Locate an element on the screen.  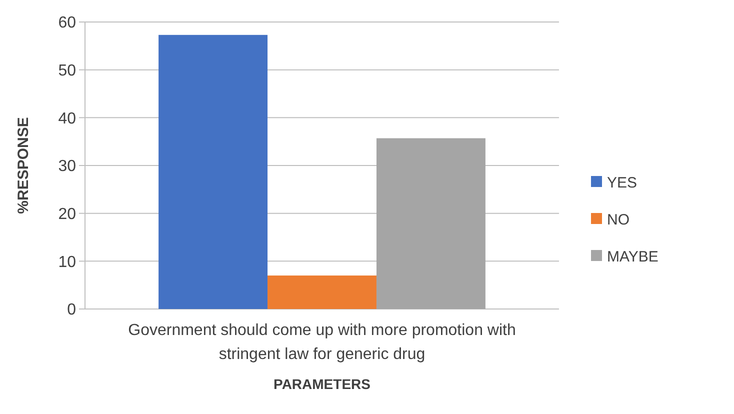
y-tick-label: 20 is located at coordinates (67, 214).